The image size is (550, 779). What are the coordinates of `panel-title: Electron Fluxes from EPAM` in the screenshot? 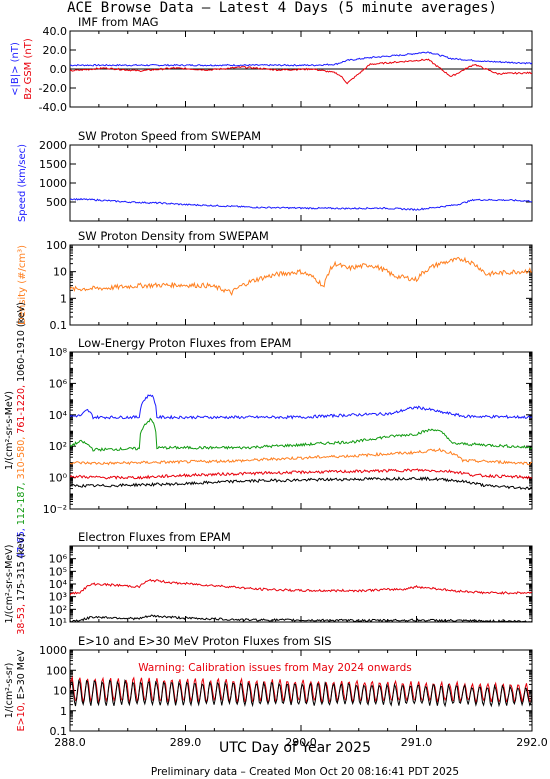 It's located at (154, 537).